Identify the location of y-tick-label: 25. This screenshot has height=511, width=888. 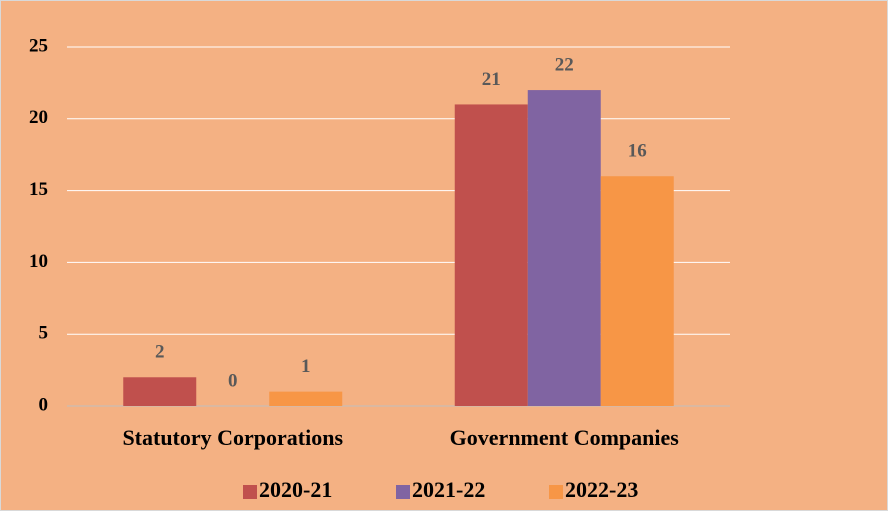
(38, 45).